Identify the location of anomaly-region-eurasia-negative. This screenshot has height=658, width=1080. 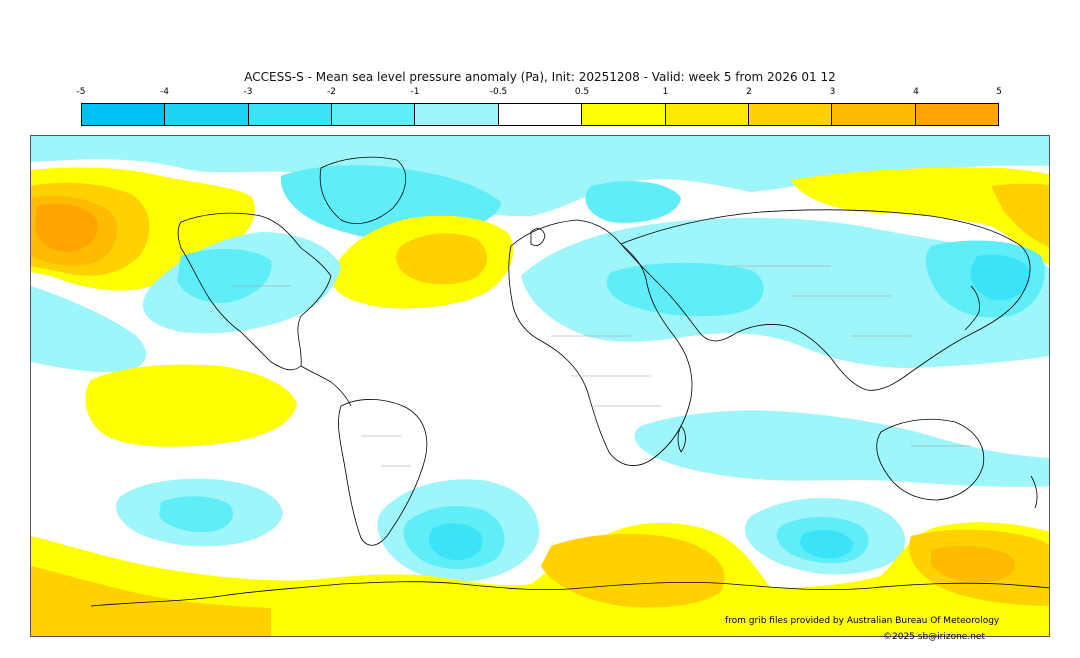
(785, 292).